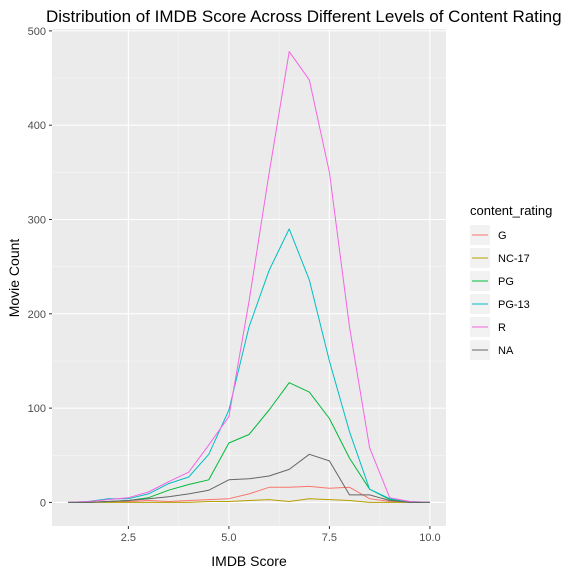 This screenshot has width=576, height=576. I want to click on x-axis-title: IMDB Score, so click(249, 561).